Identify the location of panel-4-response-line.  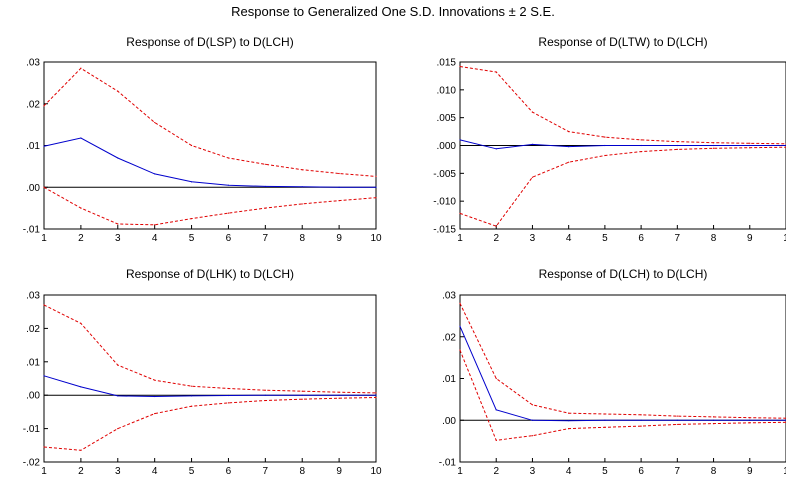
(622, 374).